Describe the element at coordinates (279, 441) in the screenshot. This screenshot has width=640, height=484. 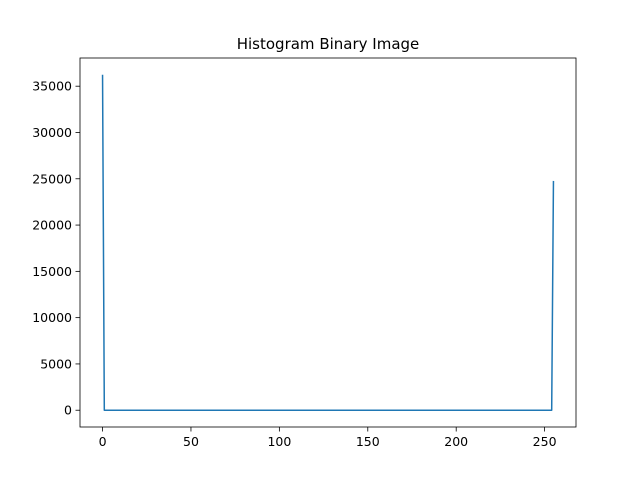
I see `x-tick-label: 100` at that location.